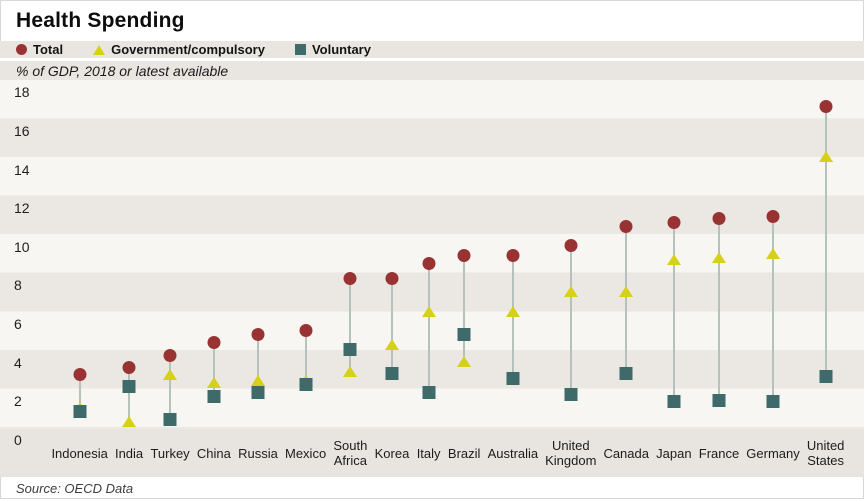  What do you see at coordinates (392, 453) in the screenshot?
I see `x-axis-label: Korea` at bounding box center [392, 453].